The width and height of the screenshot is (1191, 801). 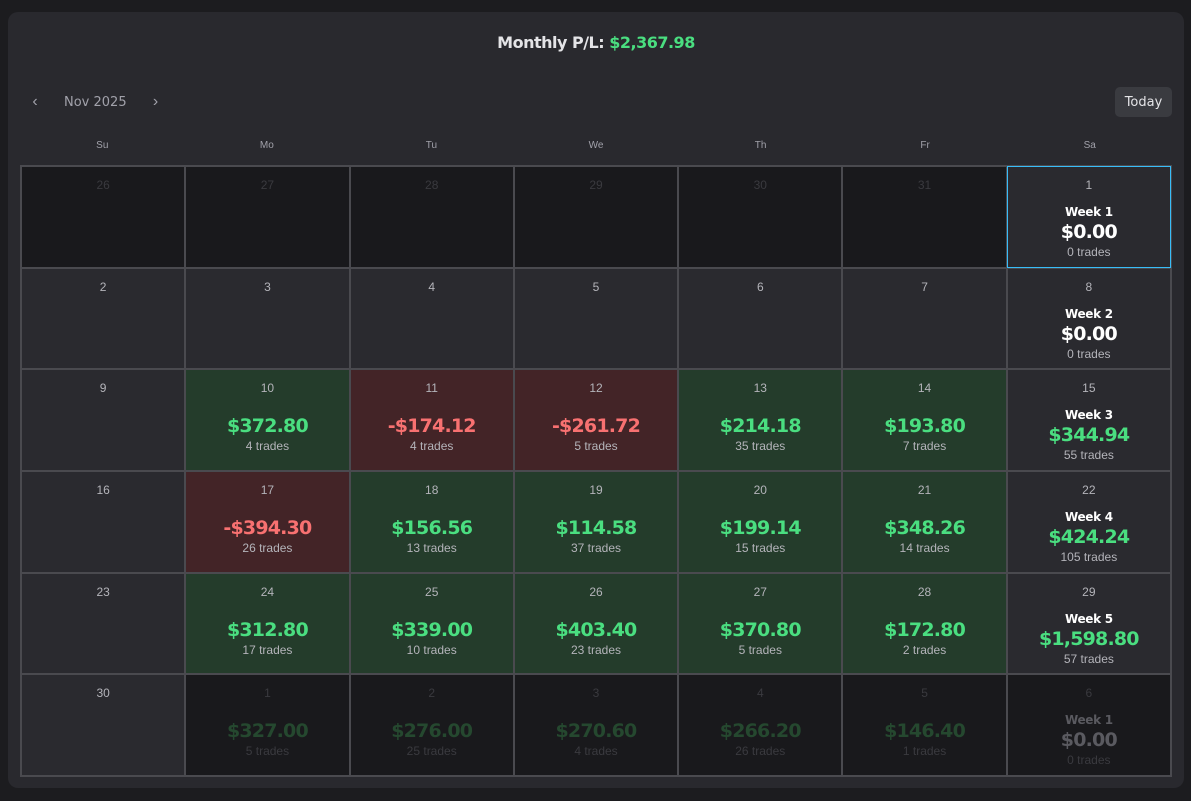 What do you see at coordinates (431, 318) in the screenshot?
I see `day-cell: 4` at bounding box center [431, 318].